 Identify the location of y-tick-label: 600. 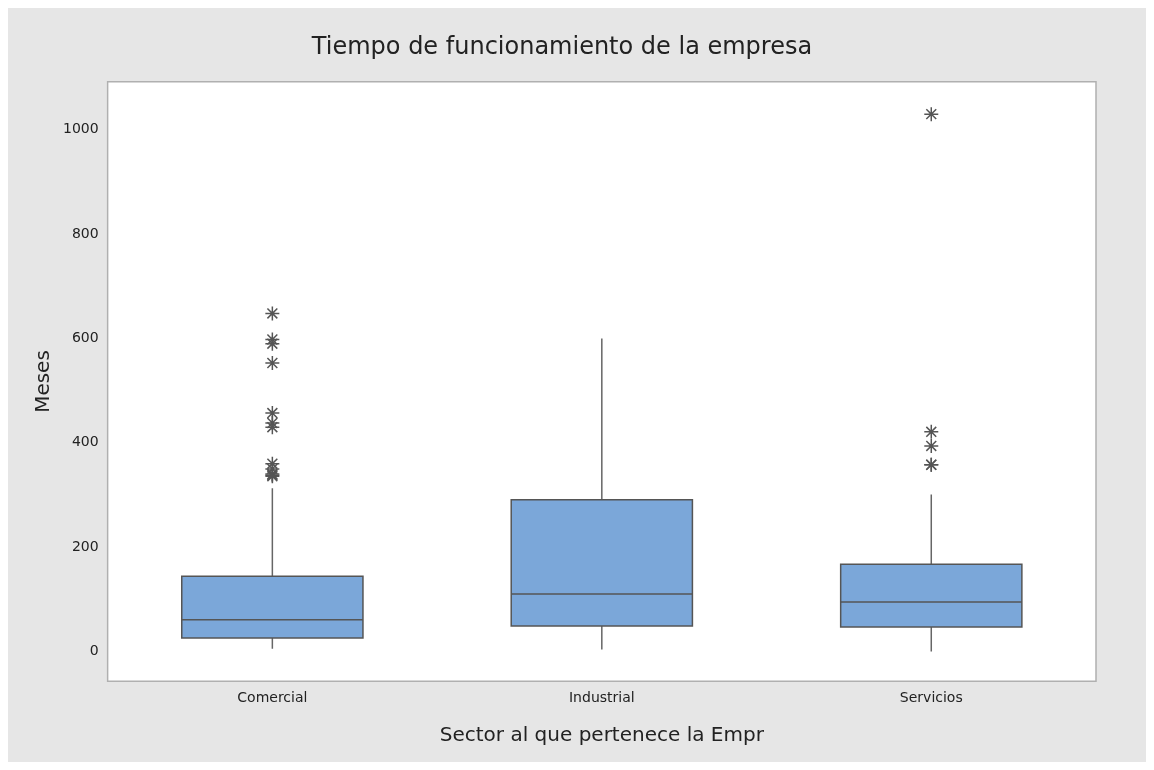
(85, 337).